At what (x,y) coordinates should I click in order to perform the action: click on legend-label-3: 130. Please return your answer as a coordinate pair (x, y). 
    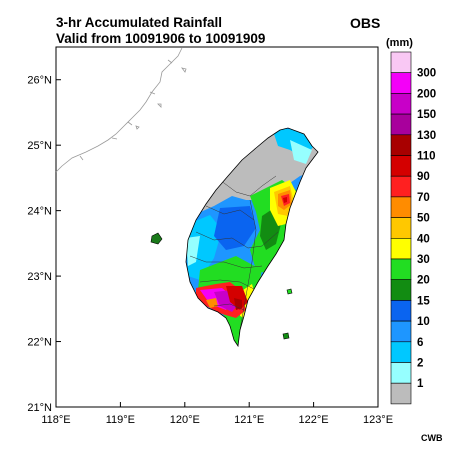
    Looking at the image, I should click on (426, 136).